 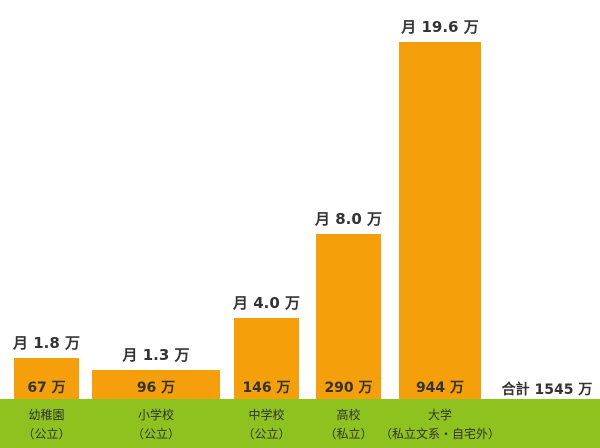 What do you see at coordinates (440, 433) in the screenshot?
I see `category-sublabel-5: （私立文系・自宅外）` at bounding box center [440, 433].